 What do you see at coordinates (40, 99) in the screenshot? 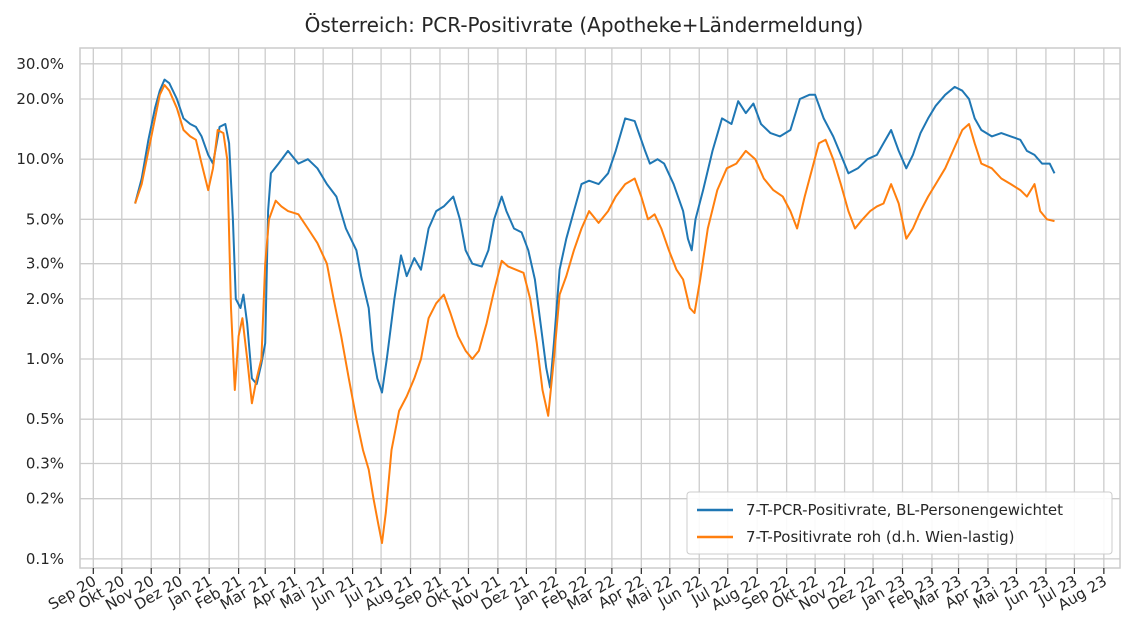
I see `y-tick-label: 20.0%` at bounding box center [40, 99].